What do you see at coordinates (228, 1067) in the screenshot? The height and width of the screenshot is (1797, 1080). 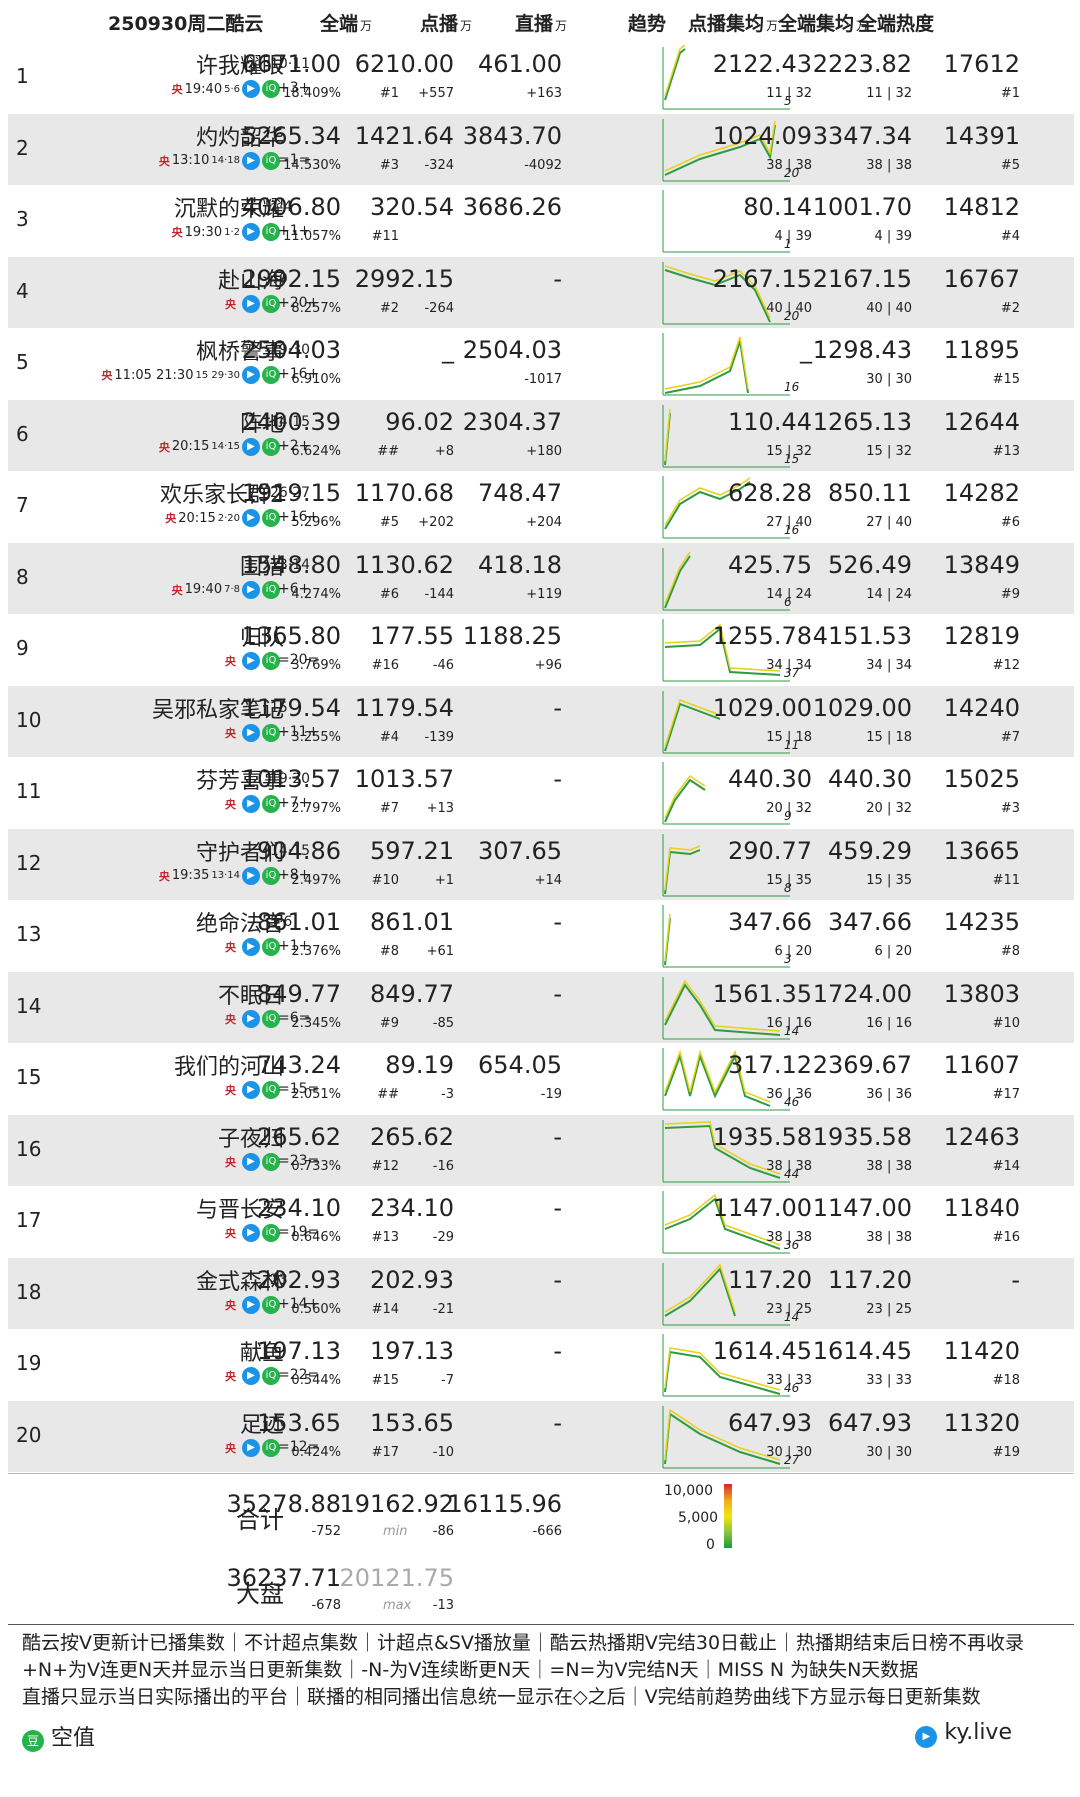 I see `drama-title: 我们的河山` at bounding box center [228, 1067].